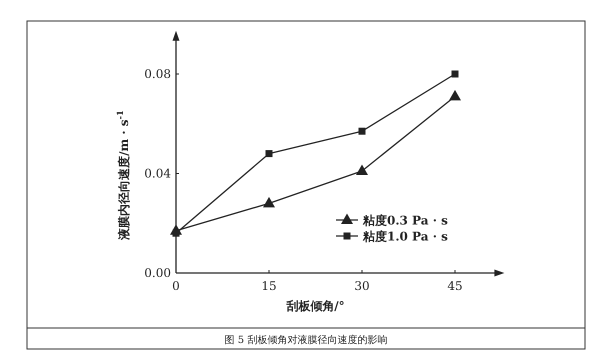 The height and width of the screenshot is (357, 600). I want to click on y-tick-label: 0.04, so click(158, 173).